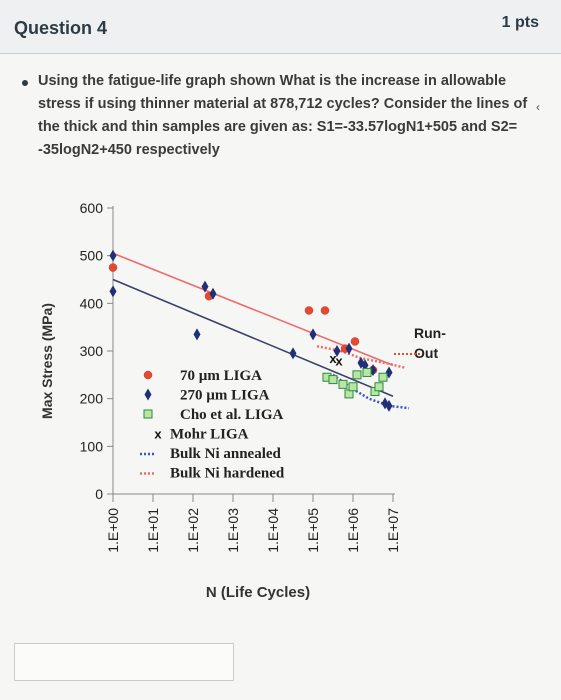 The height and width of the screenshot is (700, 561). I want to click on x-tick-label: 1.E+02, so click(193, 530).